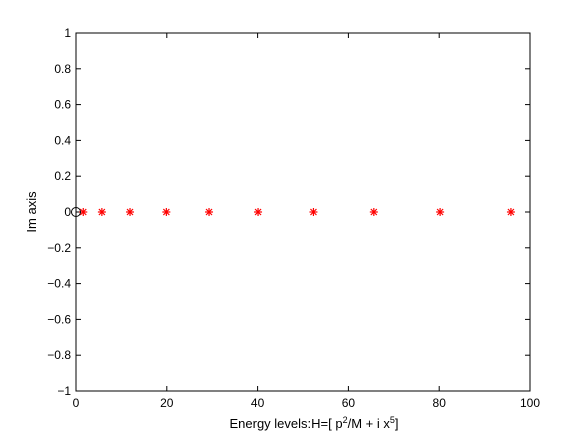 The width and height of the screenshot is (584, 439). Describe the element at coordinates (62, 69) in the screenshot. I see `y-tick-label: 0.8` at that location.